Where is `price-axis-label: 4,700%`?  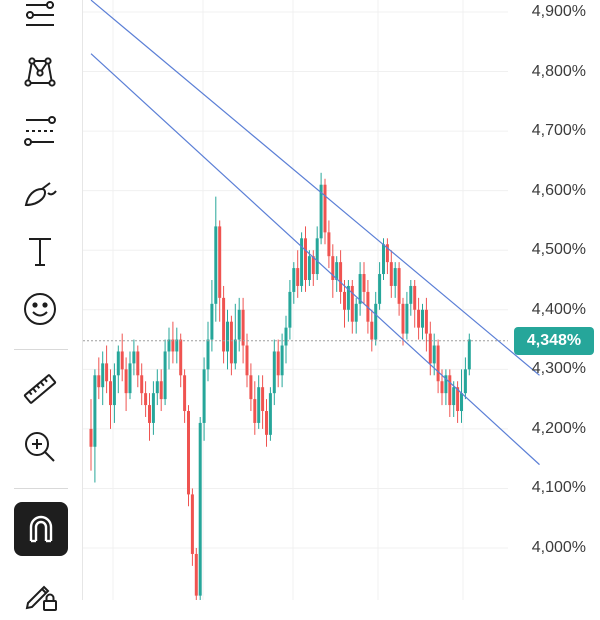
price-axis-label: 4,700% is located at coordinates (558, 131).